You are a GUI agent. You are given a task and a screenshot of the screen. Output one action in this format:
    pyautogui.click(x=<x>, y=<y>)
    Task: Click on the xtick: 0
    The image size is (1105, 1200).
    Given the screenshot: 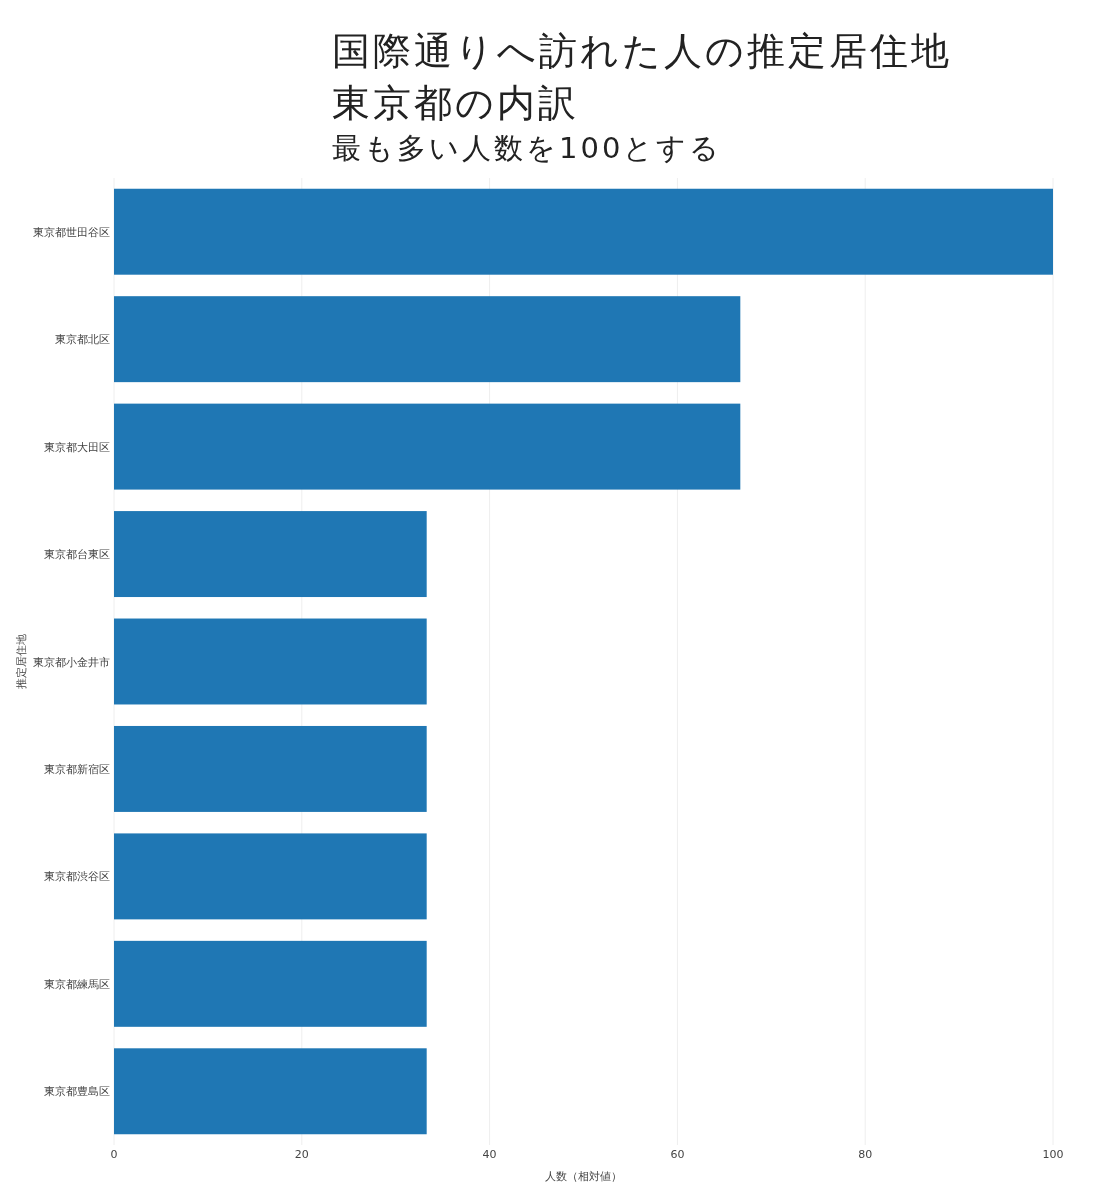 What is the action you would take?
    pyautogui.click(x=114, y=1154)
    